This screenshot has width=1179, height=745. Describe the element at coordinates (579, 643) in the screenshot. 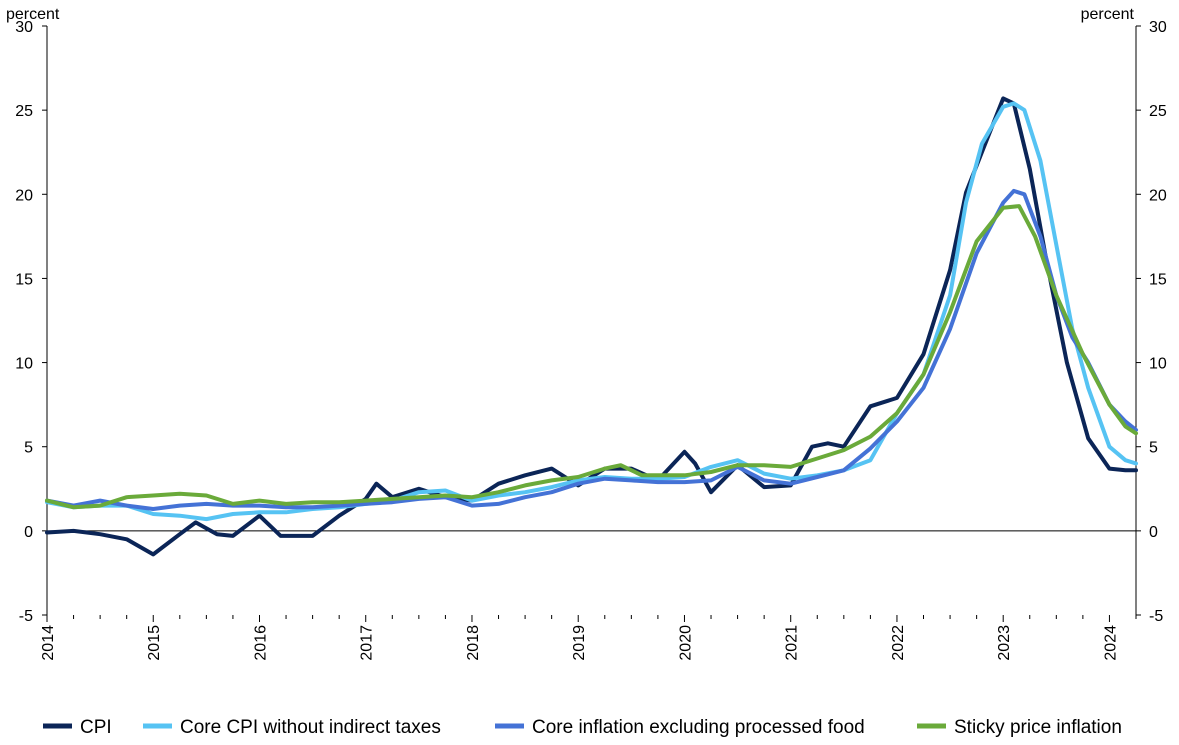

I see `x-tick-label: 2019` at that location.